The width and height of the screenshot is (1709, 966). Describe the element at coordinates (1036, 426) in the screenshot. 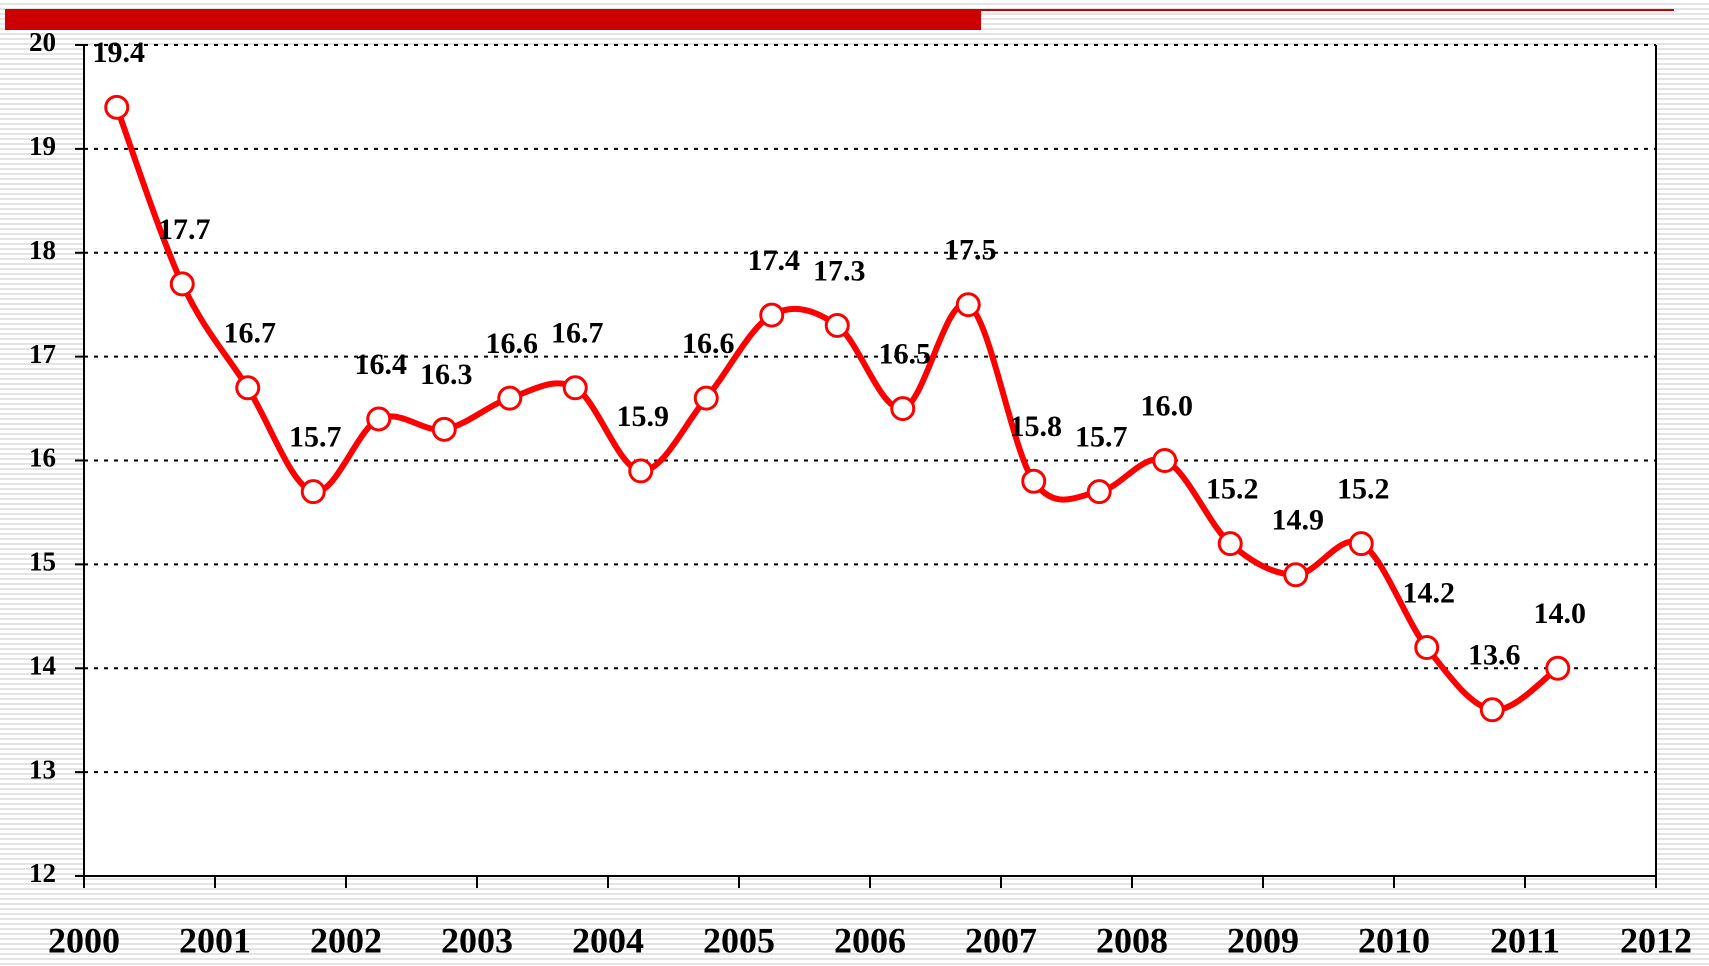

I see `data-label: 15.8` at that location.